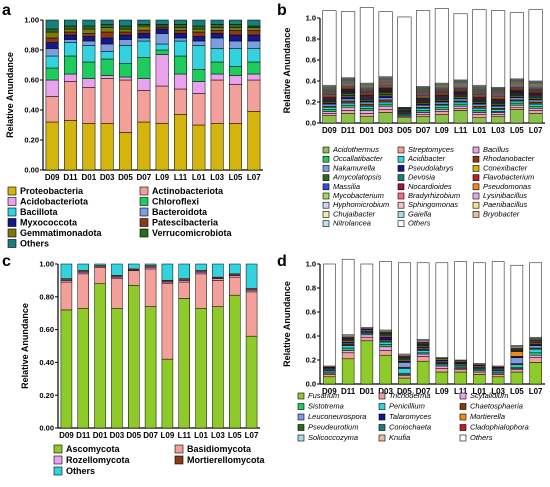 This screenshot has width=550, height=487. What do you see at coordinates (385, 338) in the screenshot?
I see `bar-segment-talaromyces` at bounding box center [385, 338].